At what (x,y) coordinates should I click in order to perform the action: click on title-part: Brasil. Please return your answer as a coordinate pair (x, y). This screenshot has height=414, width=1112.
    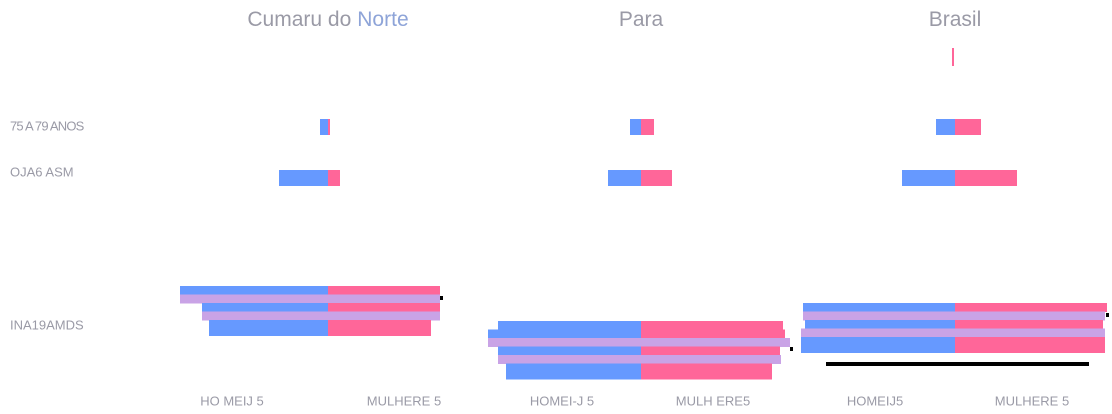
    Looking at the image, I should click on (955, 19).